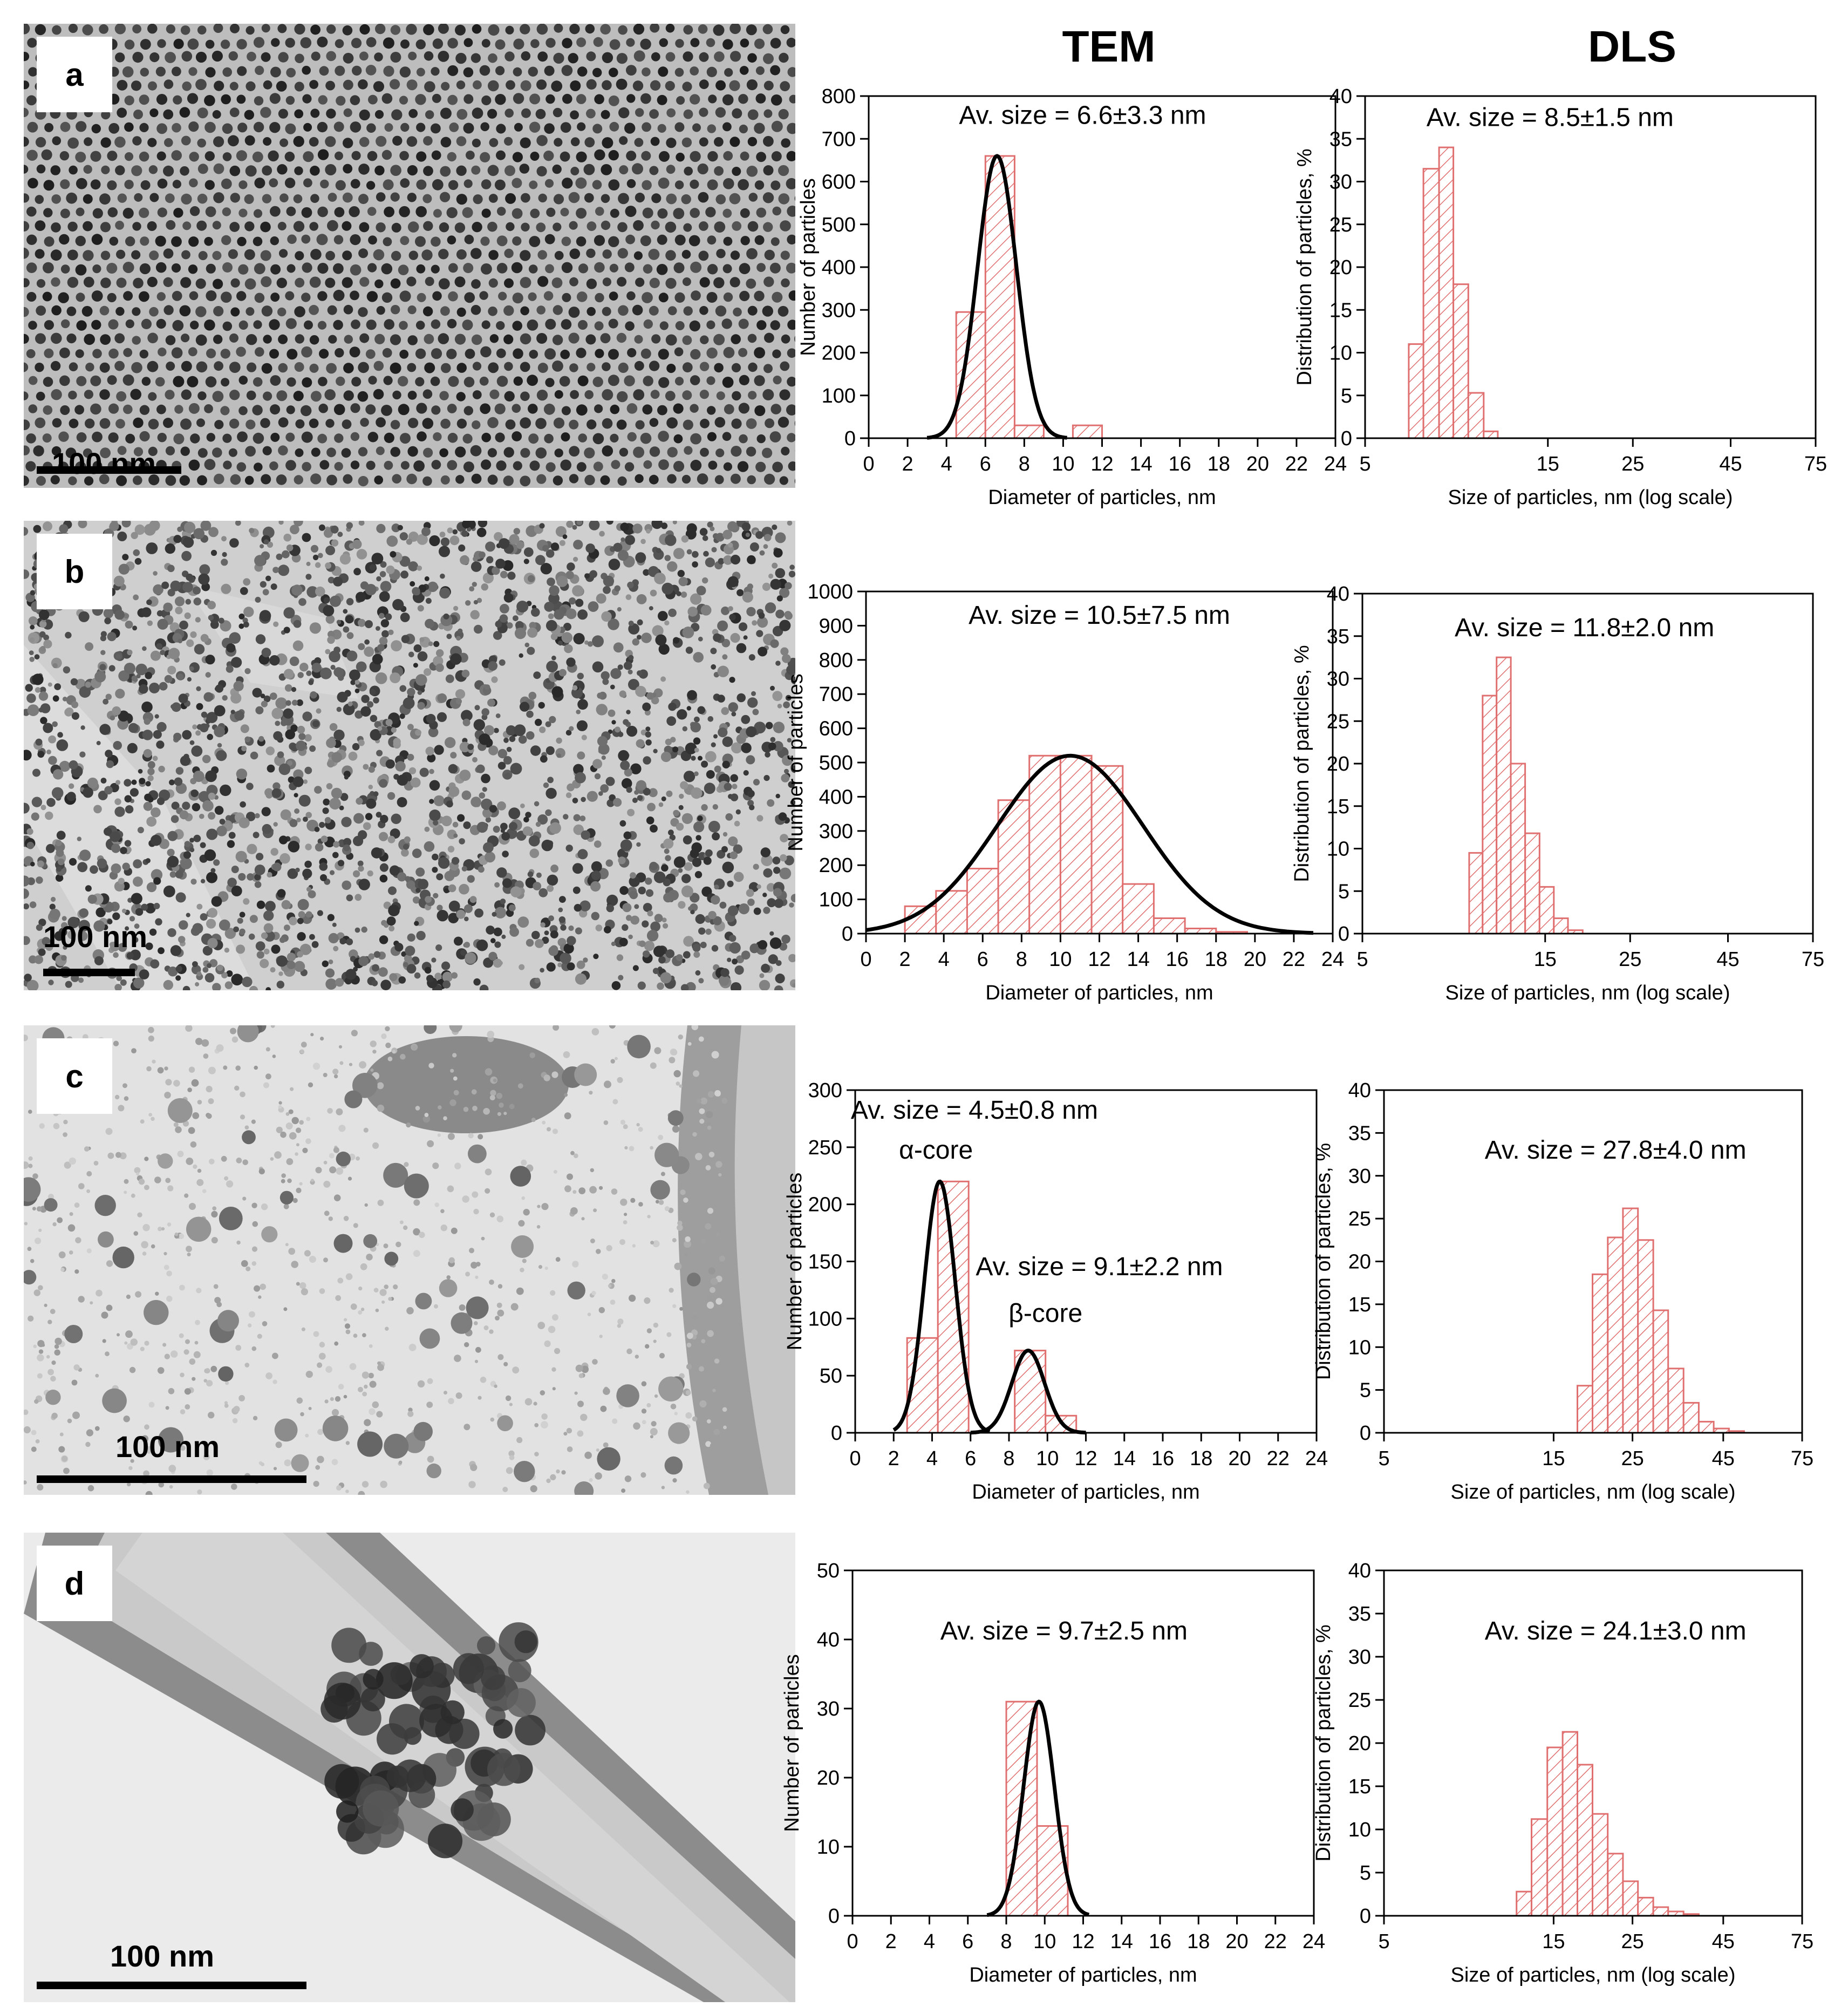  What do you see at coordinates (1616, 1150) in the screenshot?
I see `chart-annotation: Av. size = 27.8±4.0 nm` at bounding box center [1616, 1150].